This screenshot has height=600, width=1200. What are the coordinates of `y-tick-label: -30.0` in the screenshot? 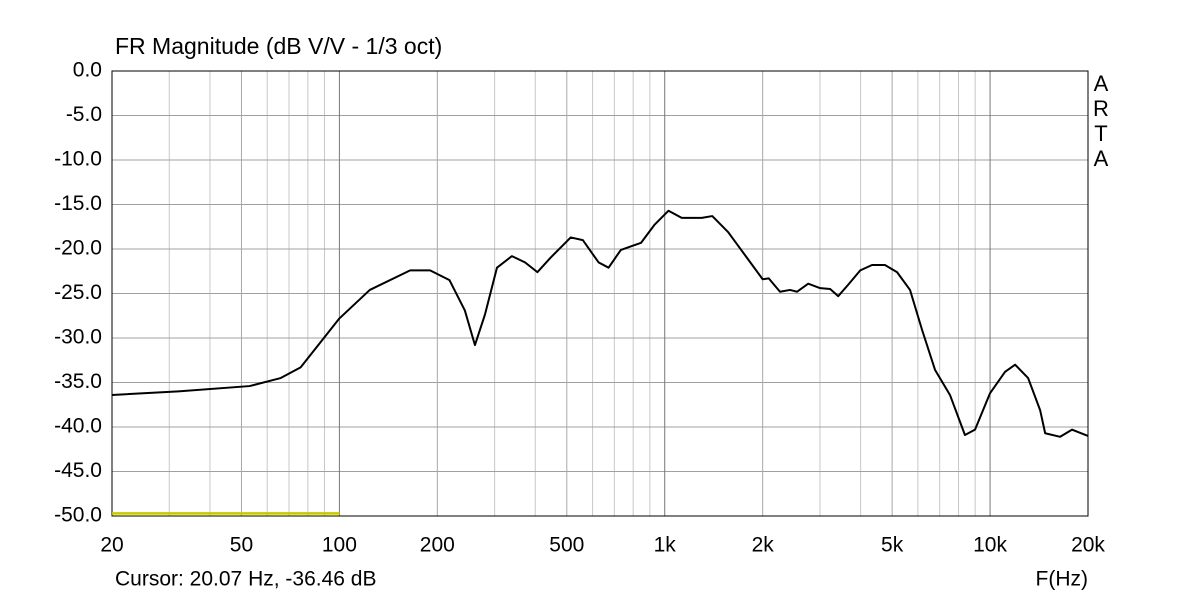 It's located at (78, 337).